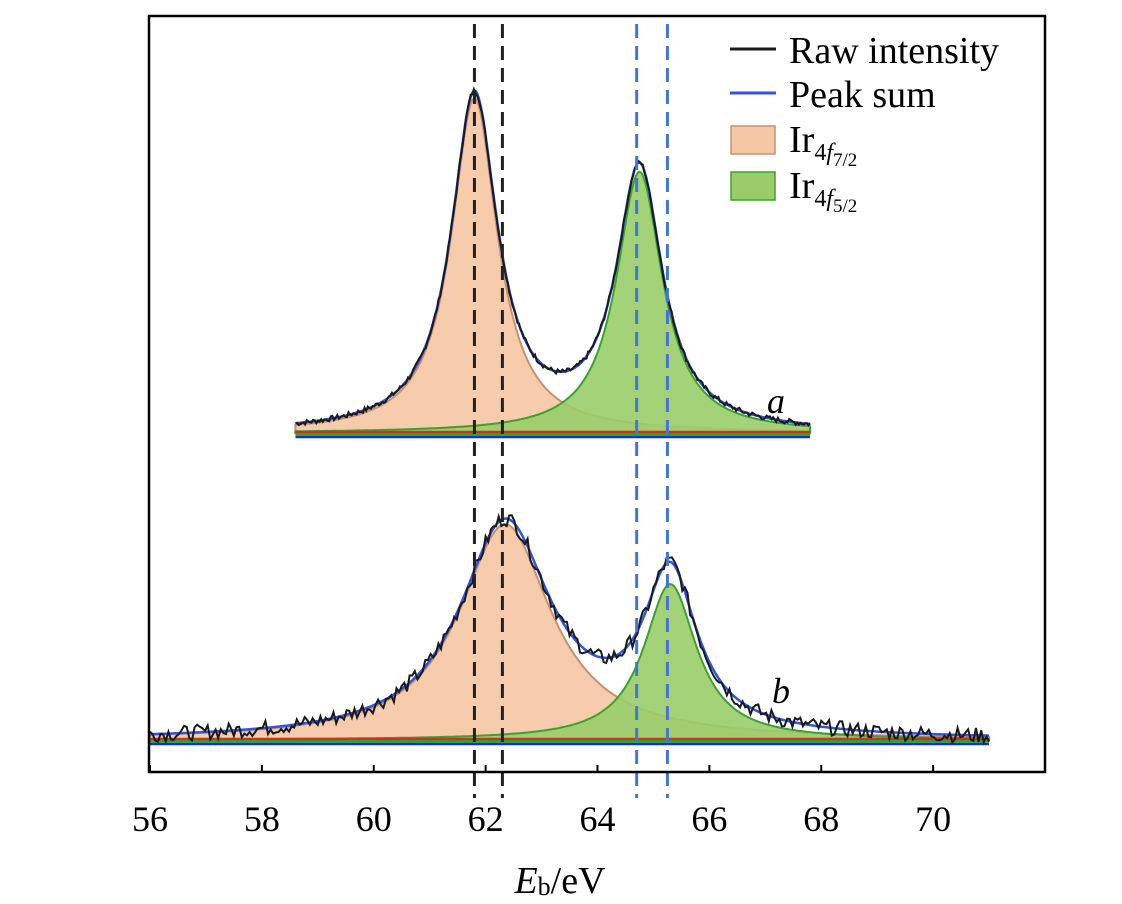  I want to click on legend-label-ir4f72: Ir4f7/2, so click(823, 145).